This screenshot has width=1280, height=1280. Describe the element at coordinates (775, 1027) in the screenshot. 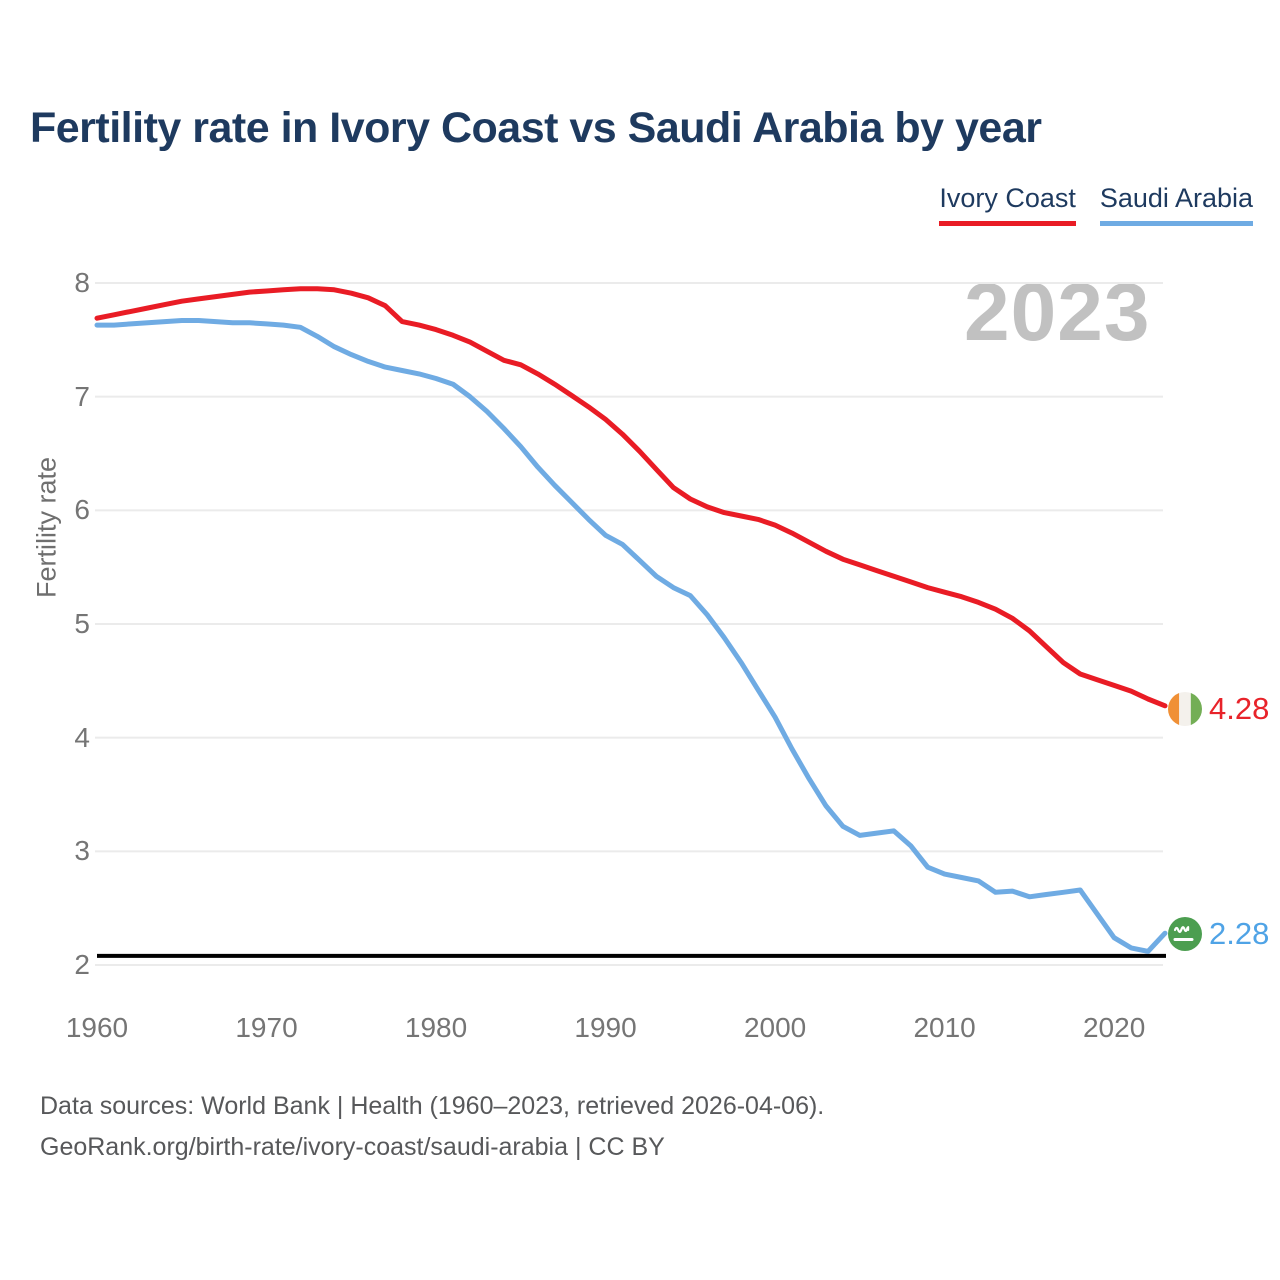

I see `x-tick-2000: 2000` at that location.